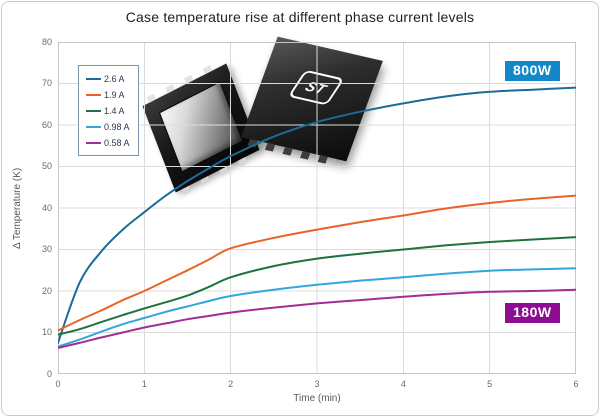  Describe the element at coordinates (46, 290) in the screenshot. I see `y-tick-label: 20` at that location.